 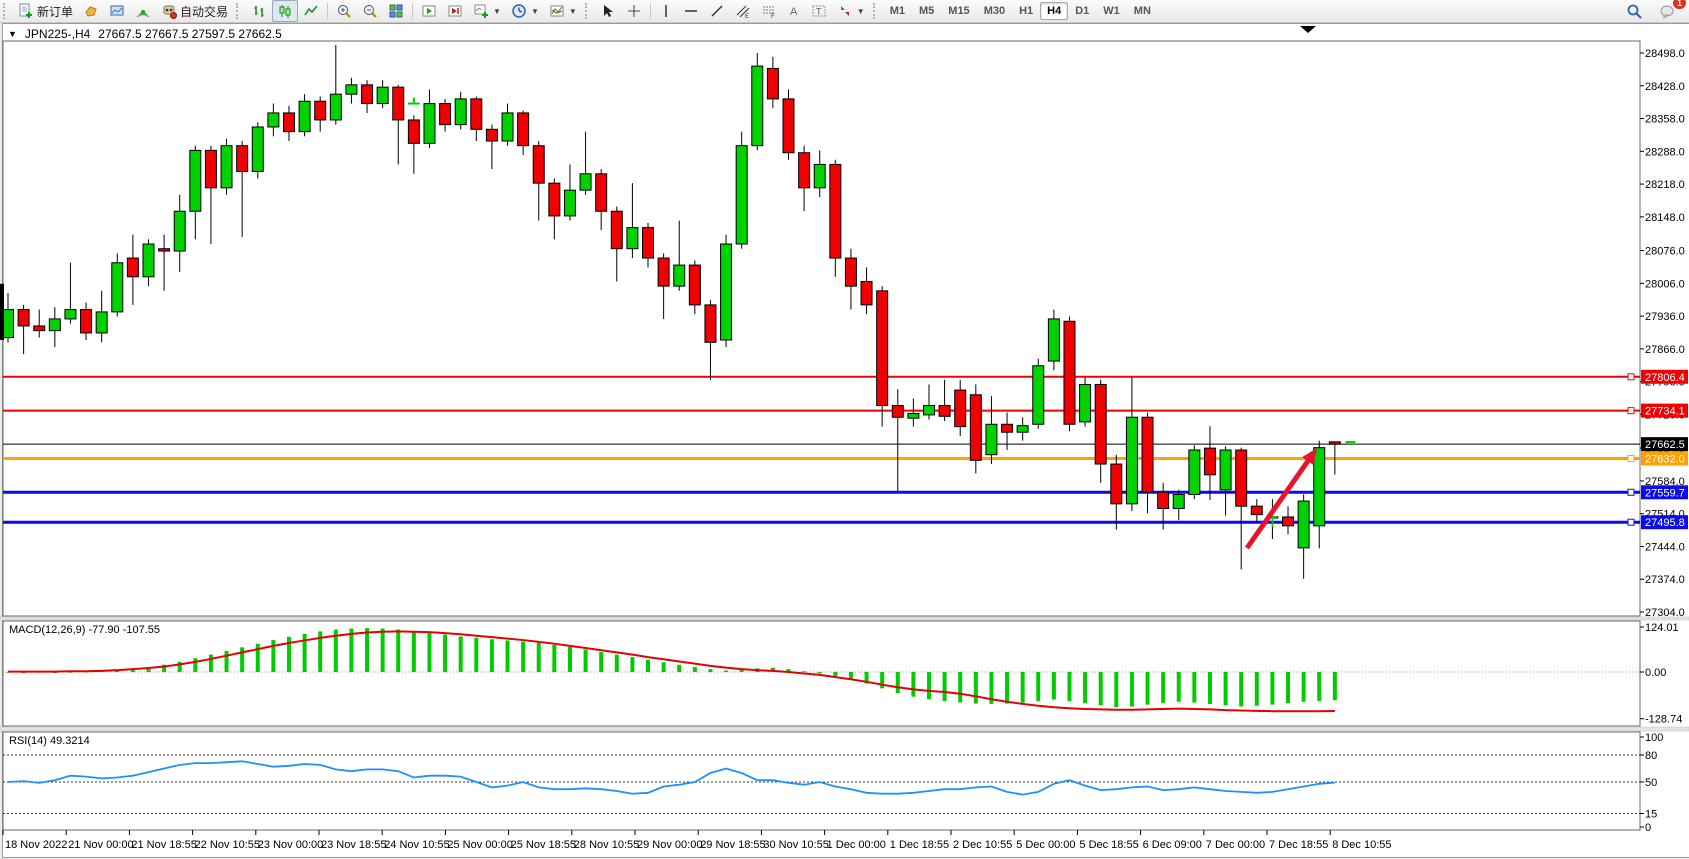 I want to click on trend-arrow-head, so click(x=1309, y=457).